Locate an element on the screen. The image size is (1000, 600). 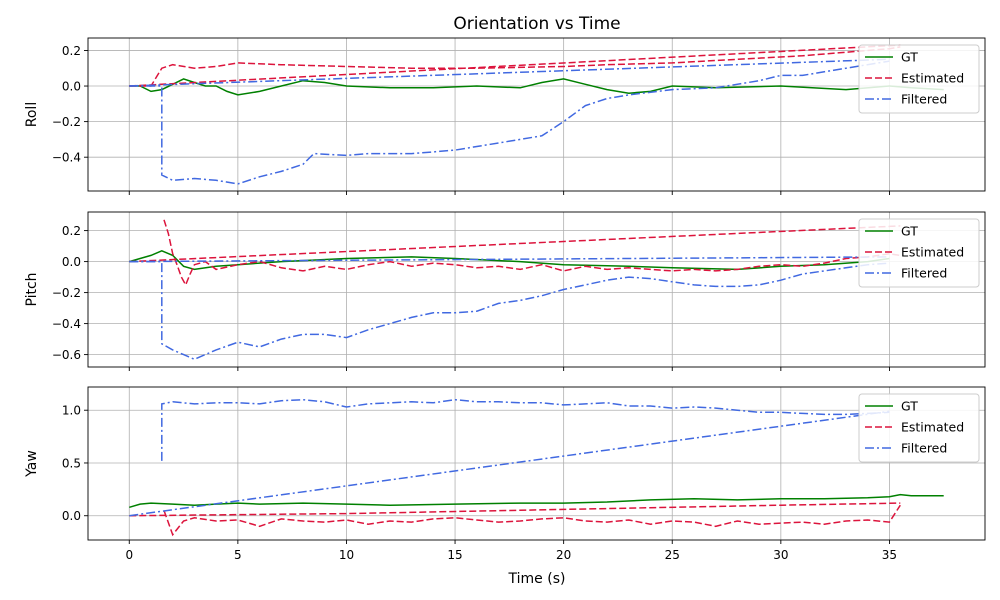
x-axis-label: Time (s) is located at coordinates (537, 579).